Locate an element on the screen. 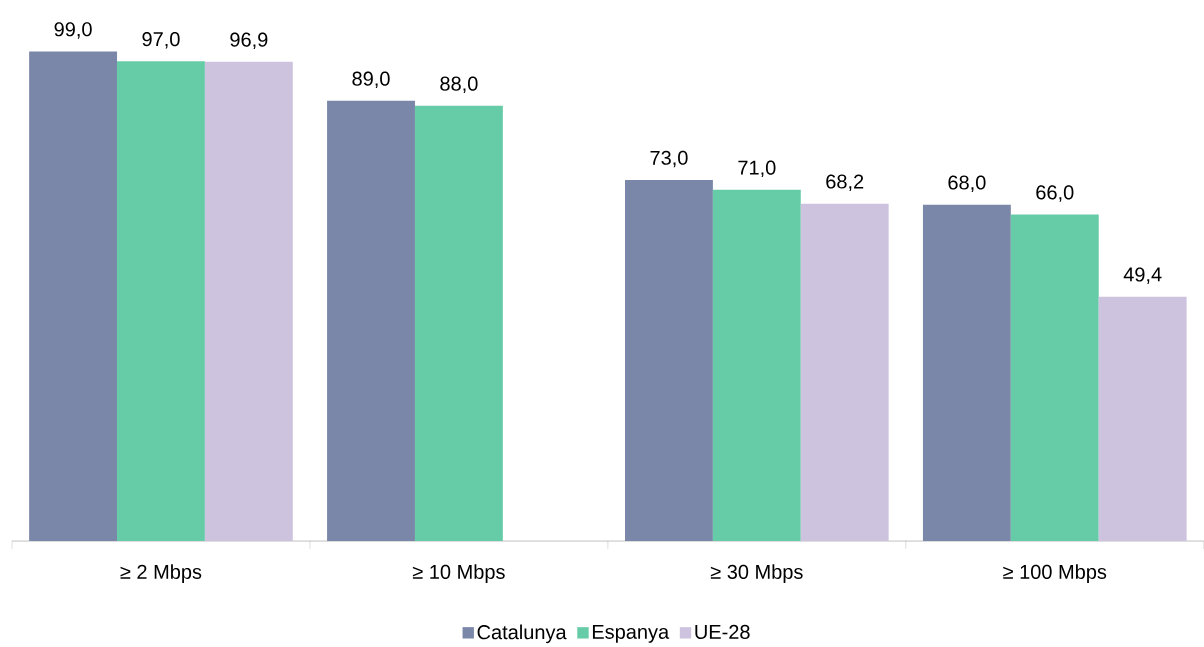 This screenshot has height=647, width=1204. x-tick-label: ≥ 30 Mbps is located at coordinates (756, 573).